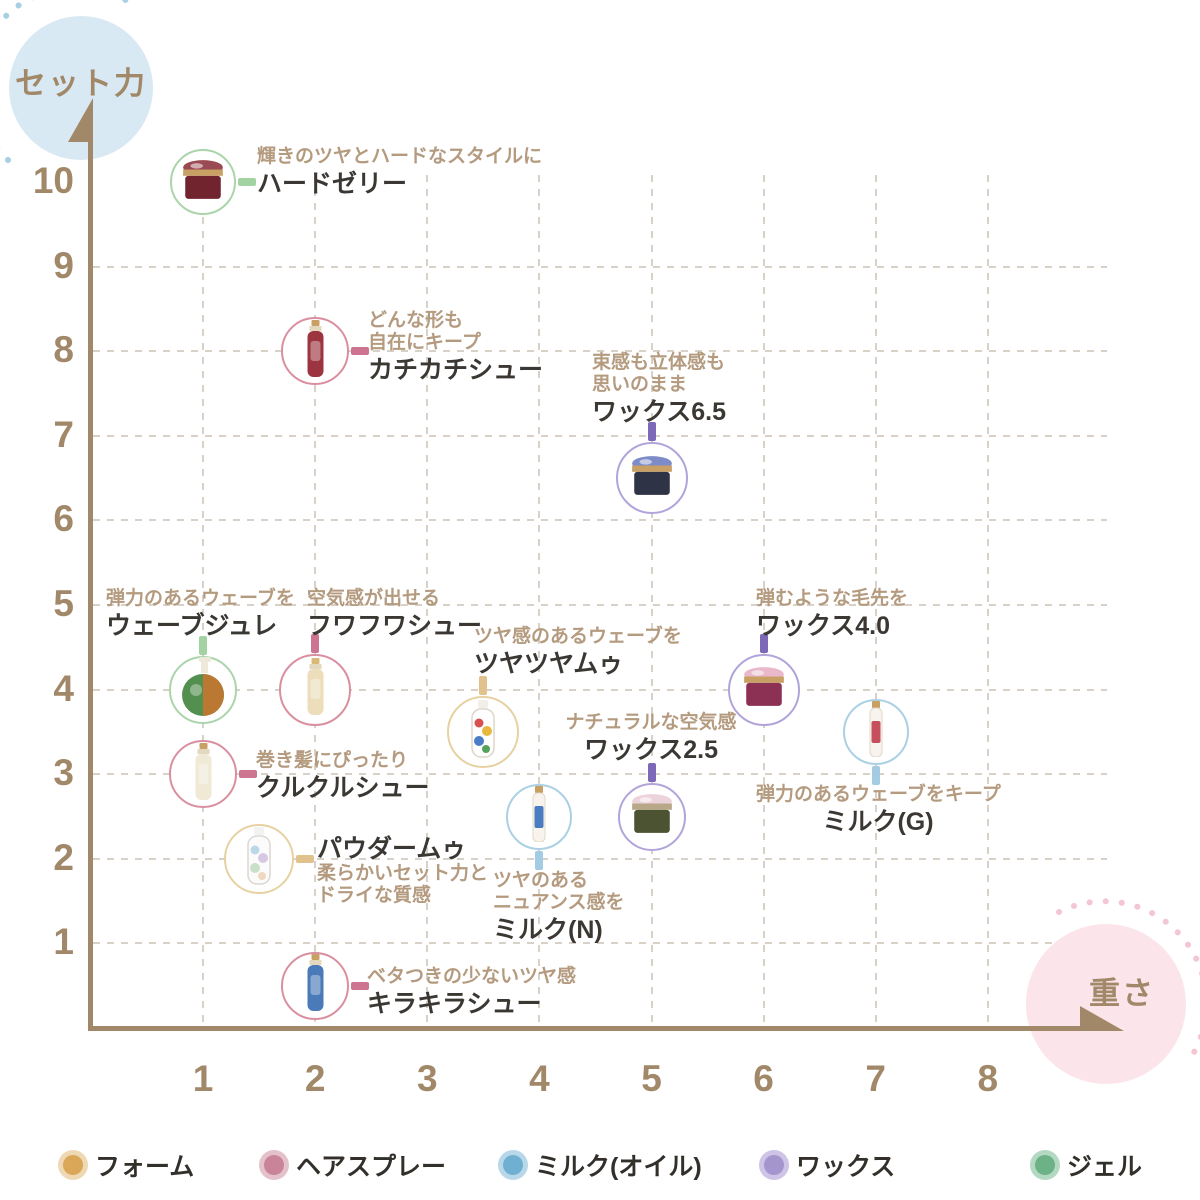 This screenshot has height=1200, width=1200. I want to click on legend-item-milk: ミルク(オイル), so click(602, 1165).